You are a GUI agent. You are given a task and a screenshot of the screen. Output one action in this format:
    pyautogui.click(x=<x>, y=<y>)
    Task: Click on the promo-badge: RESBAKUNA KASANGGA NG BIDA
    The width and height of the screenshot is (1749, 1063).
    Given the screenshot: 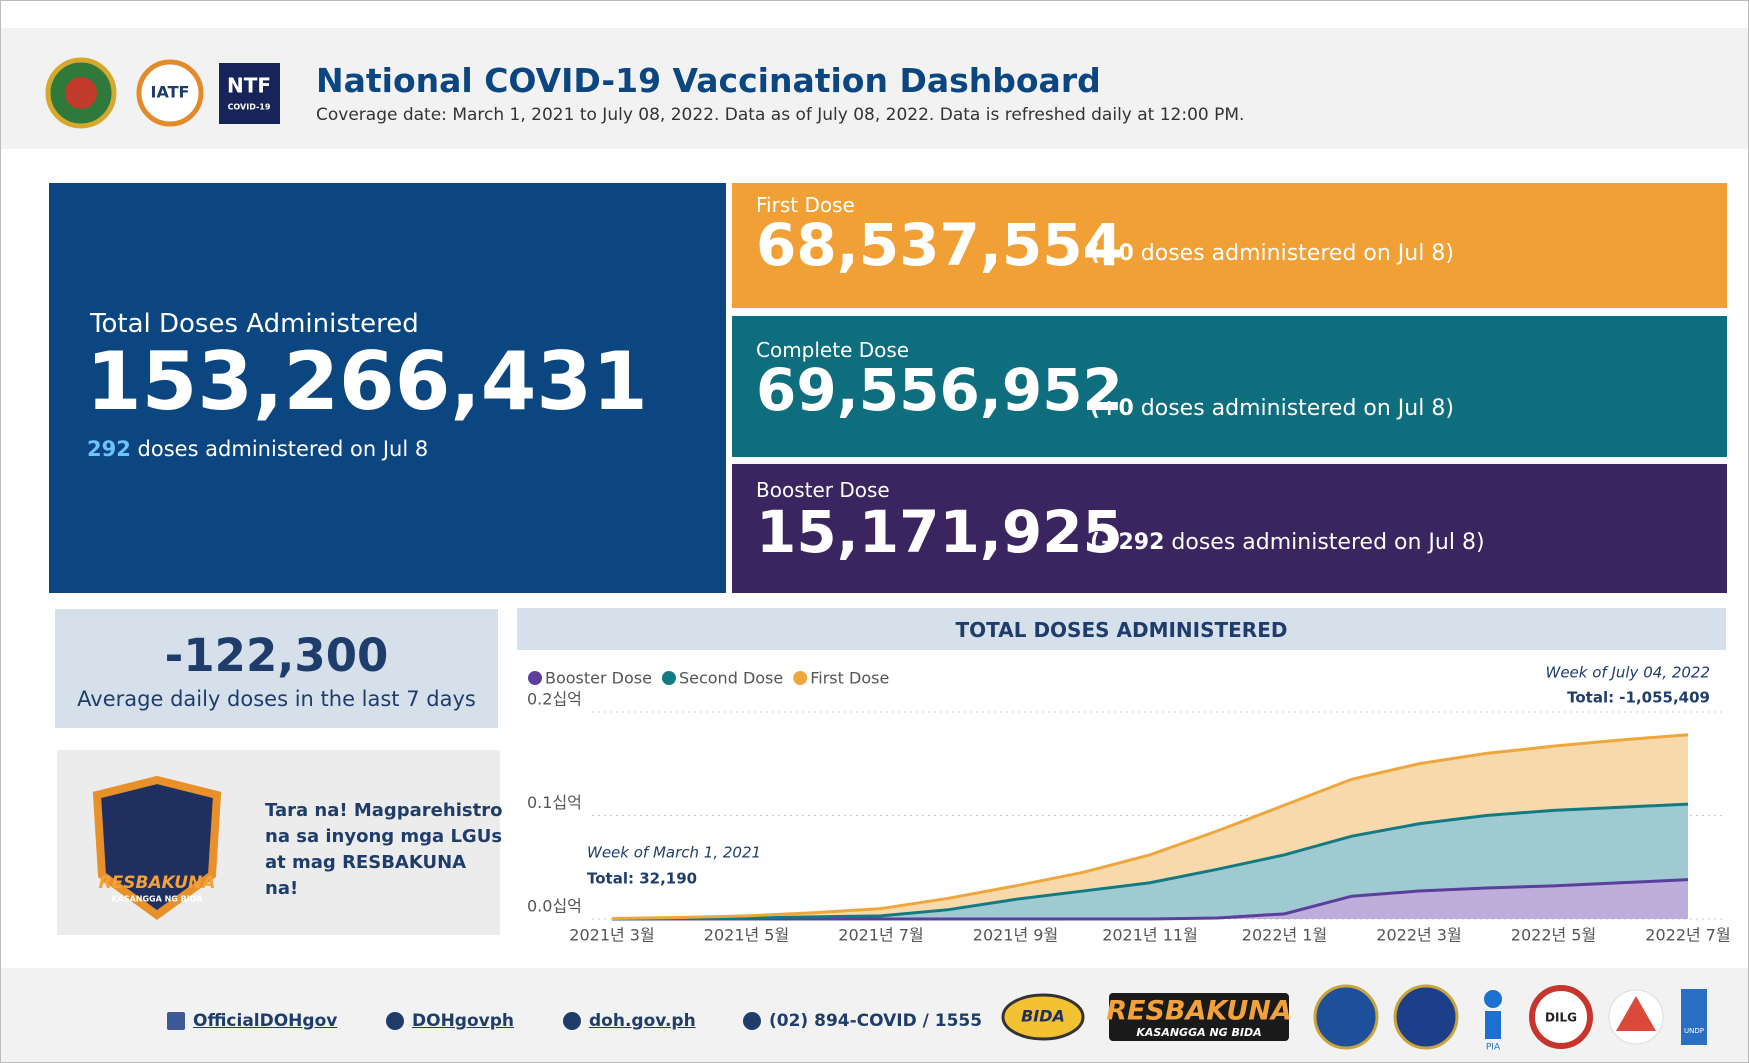 What is the action you would take?
    pyautogui.click(x=157, y=847)
    